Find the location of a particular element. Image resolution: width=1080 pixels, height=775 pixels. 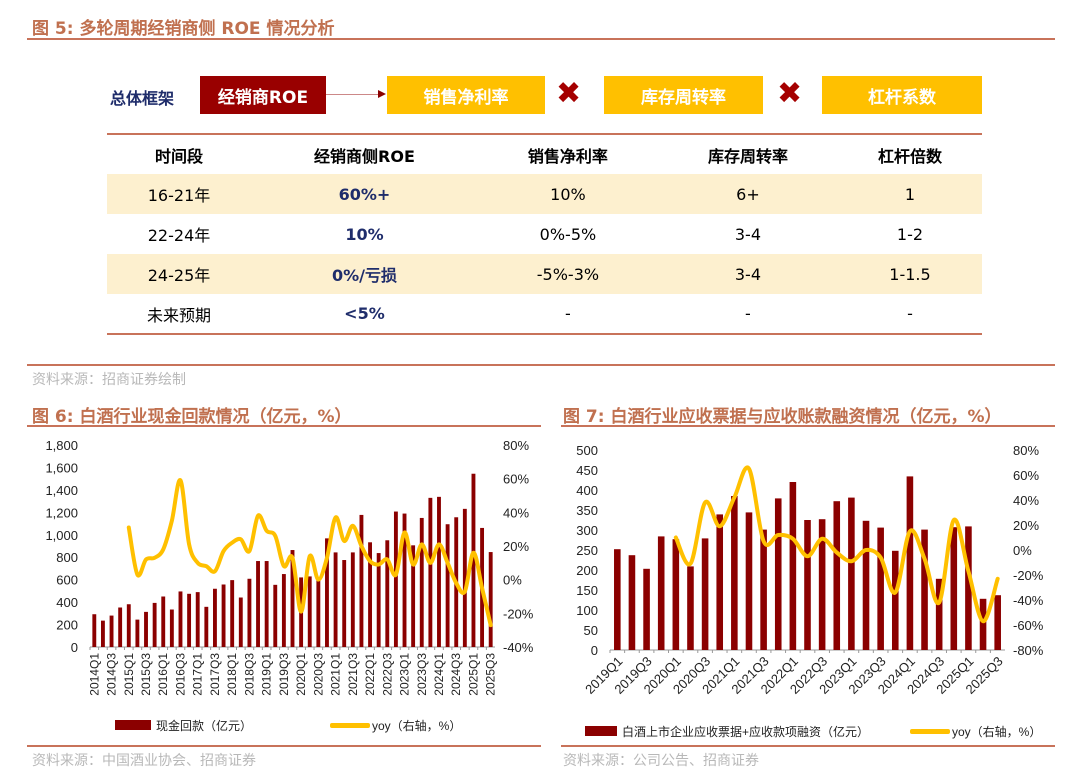

yoy-line is located at coordinates (836, 544).